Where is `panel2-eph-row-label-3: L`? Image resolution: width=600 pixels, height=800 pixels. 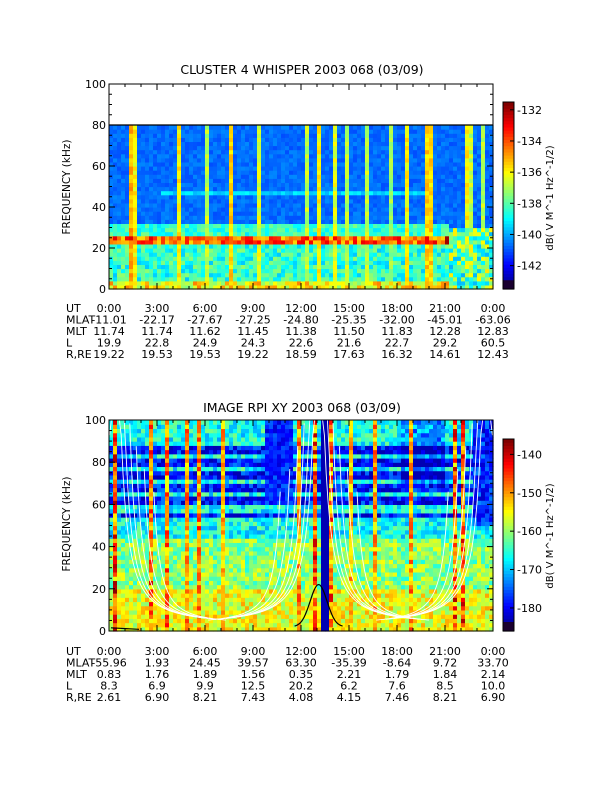 panel2-eph-row-label-3: L is located at coordinates (69, 686).